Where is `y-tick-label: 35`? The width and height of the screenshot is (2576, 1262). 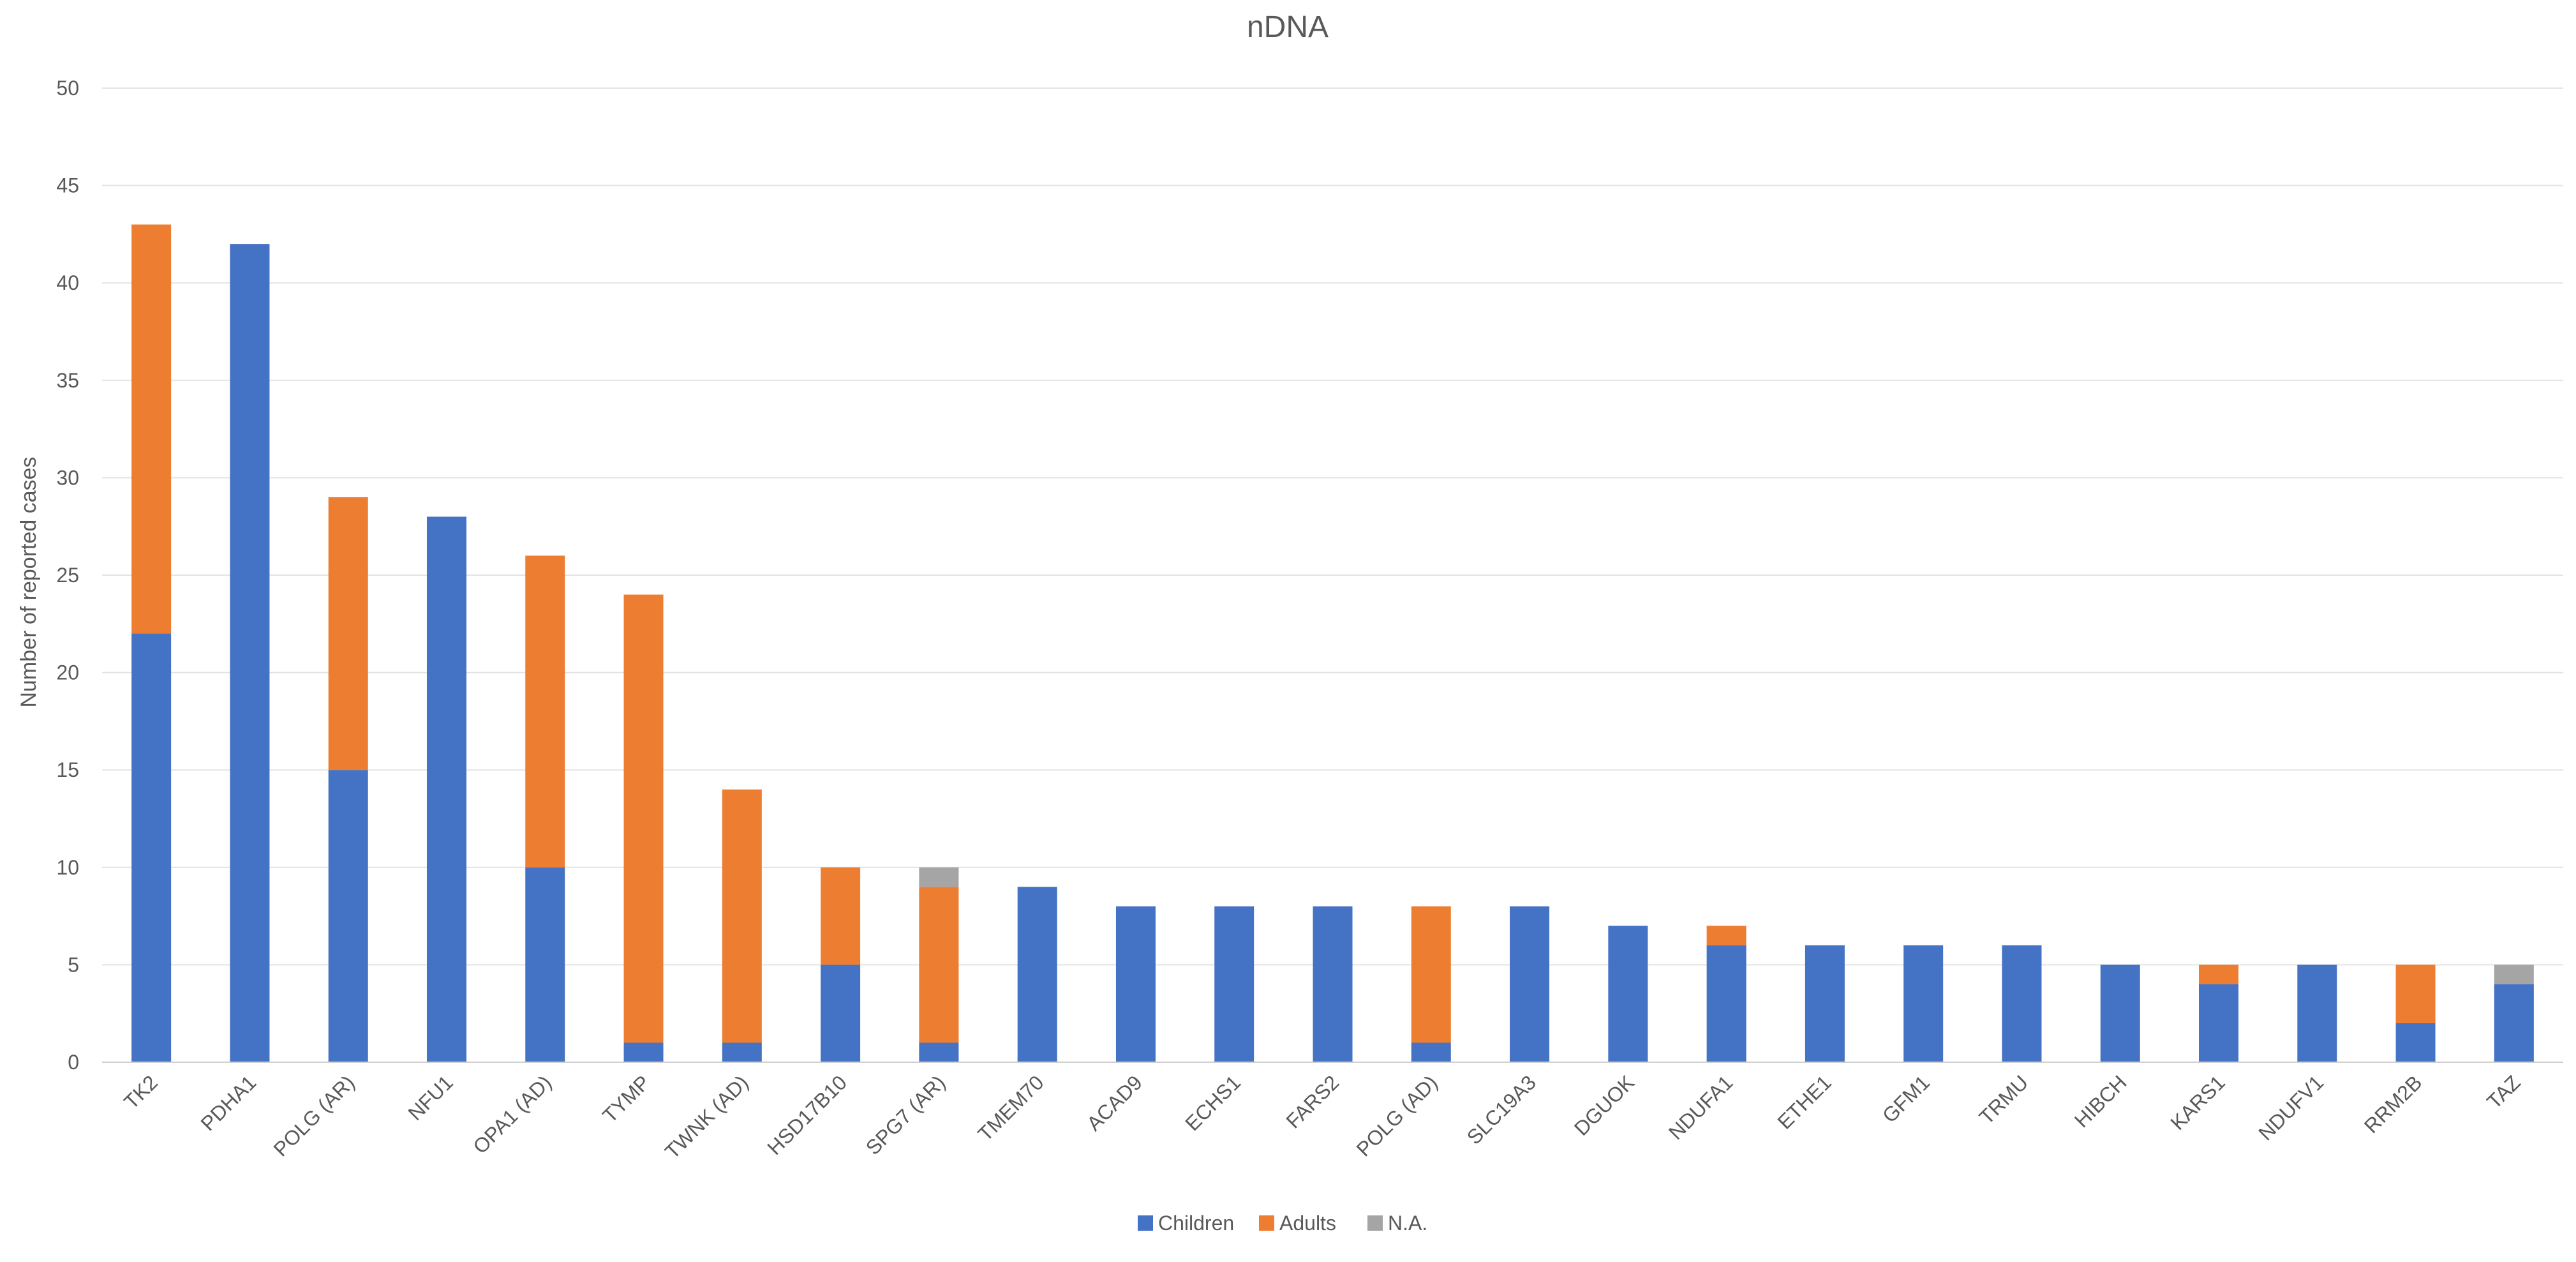
y-tick-label: 35 is located at coordinates (67, 381).